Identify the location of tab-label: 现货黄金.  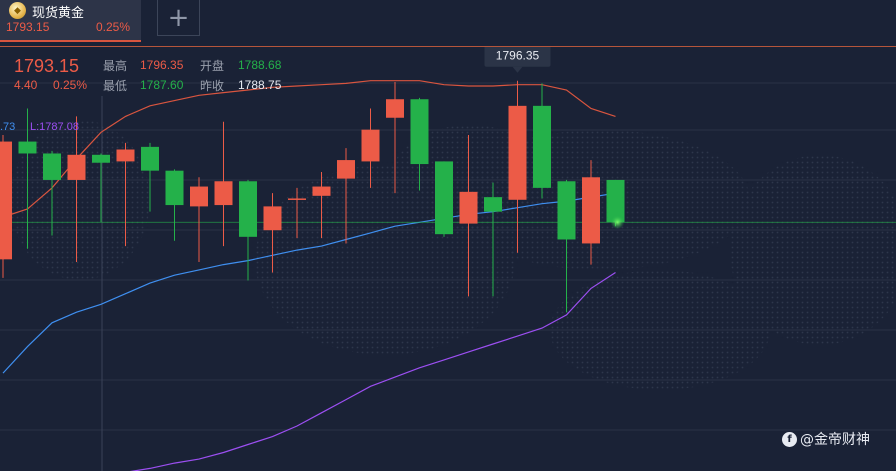
(58, 13).